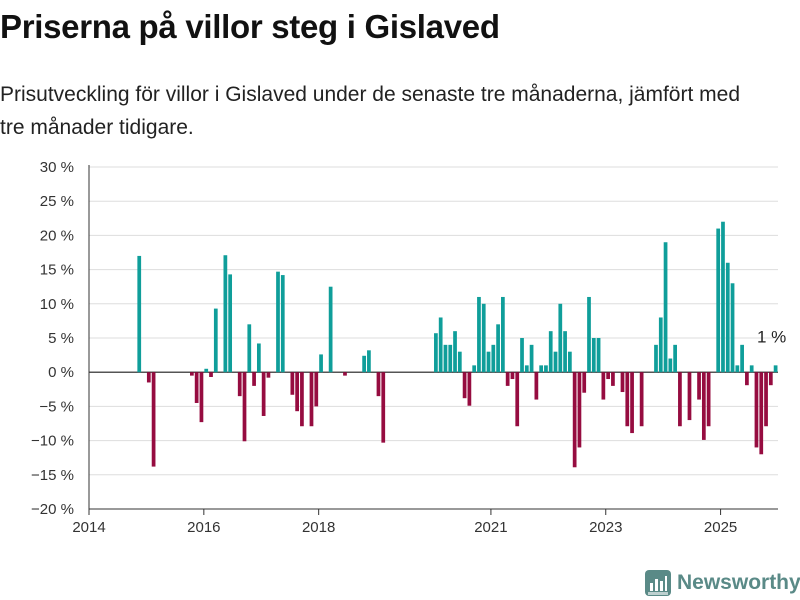 This screenshot has width=800, height=600. Describe the element at coordinates (720, 527) in the screenshot. I see `x-tick-label: 2025` at that location.